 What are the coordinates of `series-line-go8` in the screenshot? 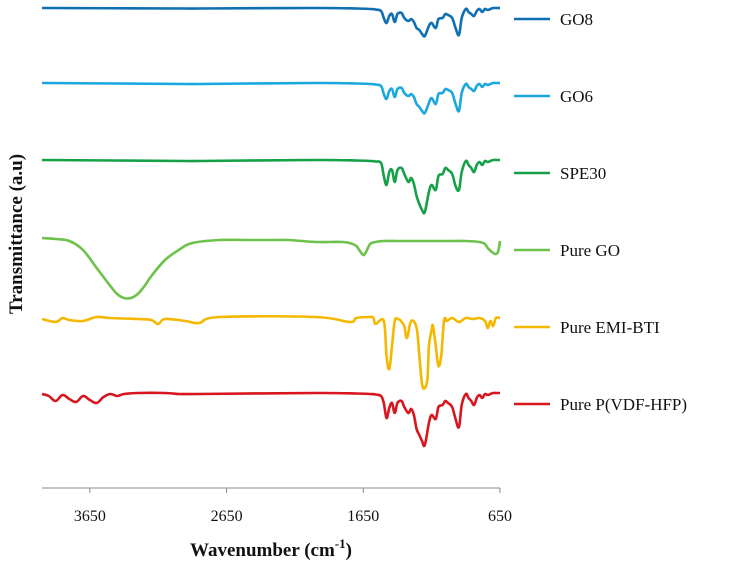 It's located at (270, 22).